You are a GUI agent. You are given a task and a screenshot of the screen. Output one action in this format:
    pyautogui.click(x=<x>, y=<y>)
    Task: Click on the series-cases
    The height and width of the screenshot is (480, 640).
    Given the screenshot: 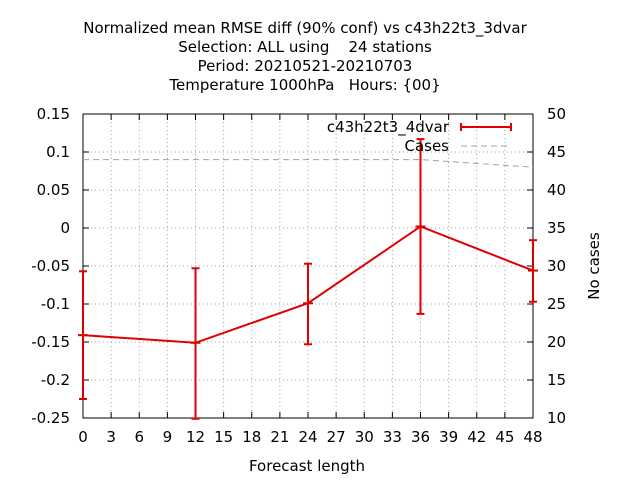 What is the action you would take?
    pyautogui.click(x=308, y=163)
    